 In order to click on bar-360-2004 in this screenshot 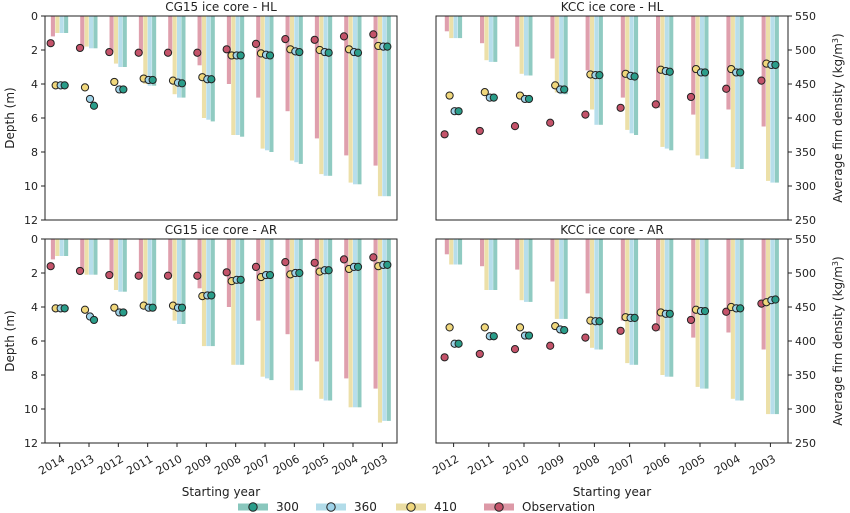, I will do `click(355, 100)`.